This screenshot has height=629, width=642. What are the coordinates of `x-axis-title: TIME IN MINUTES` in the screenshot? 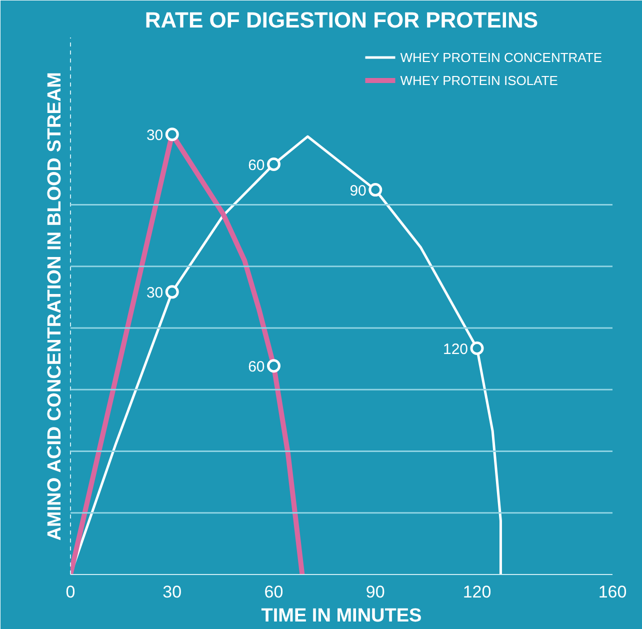 It's located at (341, 616).